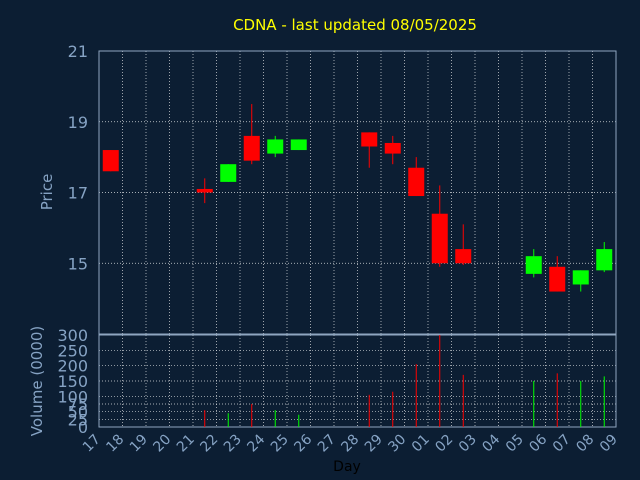  I want to click on x-tick-label: 09, so click(609, 444).